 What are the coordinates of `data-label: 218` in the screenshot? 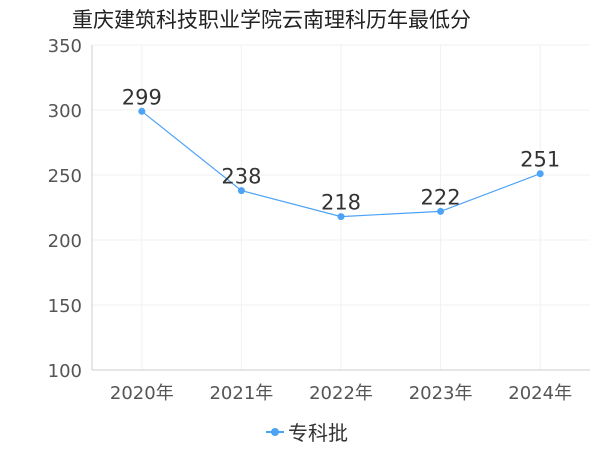 It's located at (341, 203).